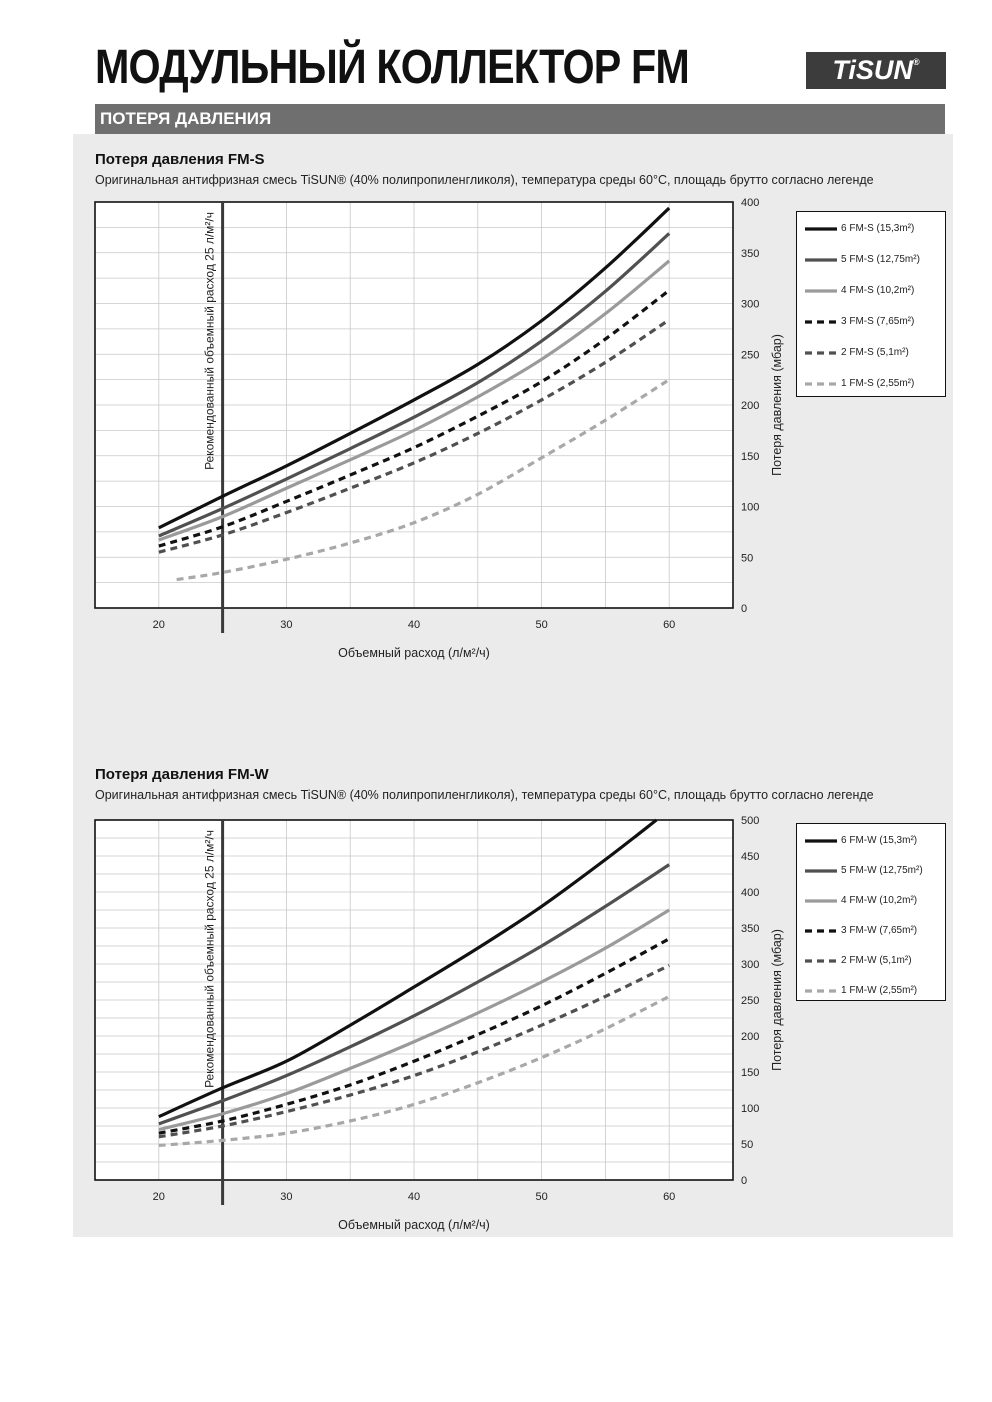 The image size is (992, 1402). What do you see at coordinates (879, 840) in the screenshot?
I see `legend-label: 6 FM-W (15,3m²)` at bounding box center [879, 840].